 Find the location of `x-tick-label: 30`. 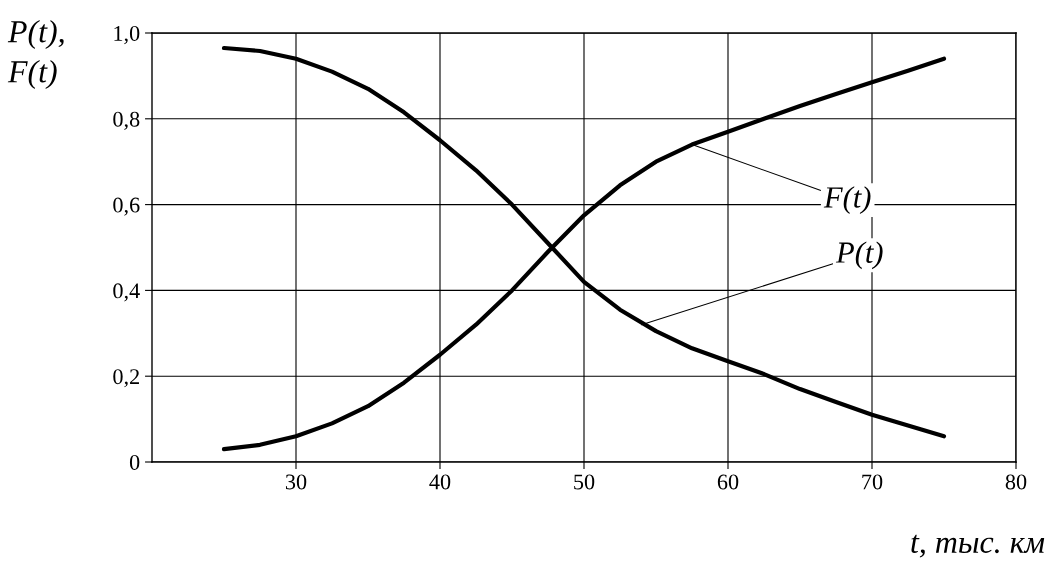

x-tick-label: 30 is located at coordinates (296, 482).